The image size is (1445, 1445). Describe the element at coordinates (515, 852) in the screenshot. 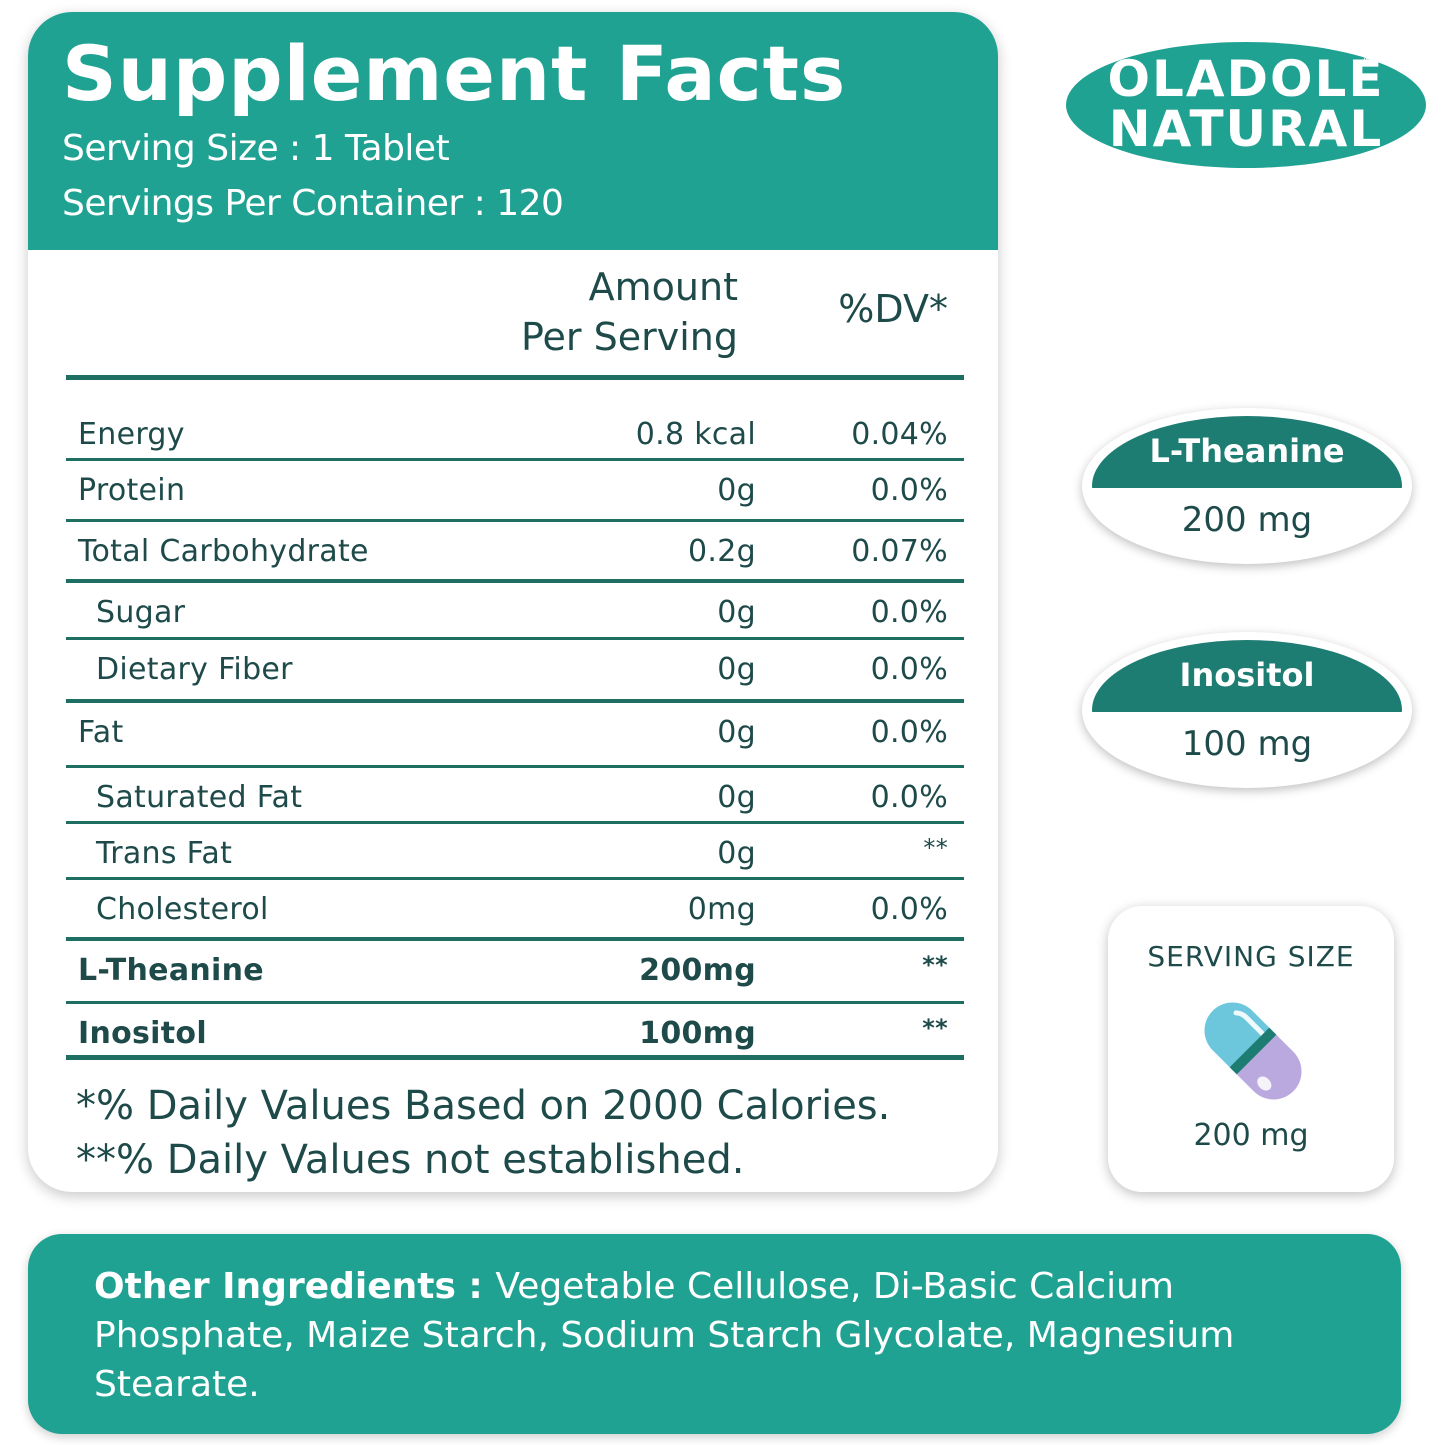

I see `table-row: Trans Fat 0g **` at that location.